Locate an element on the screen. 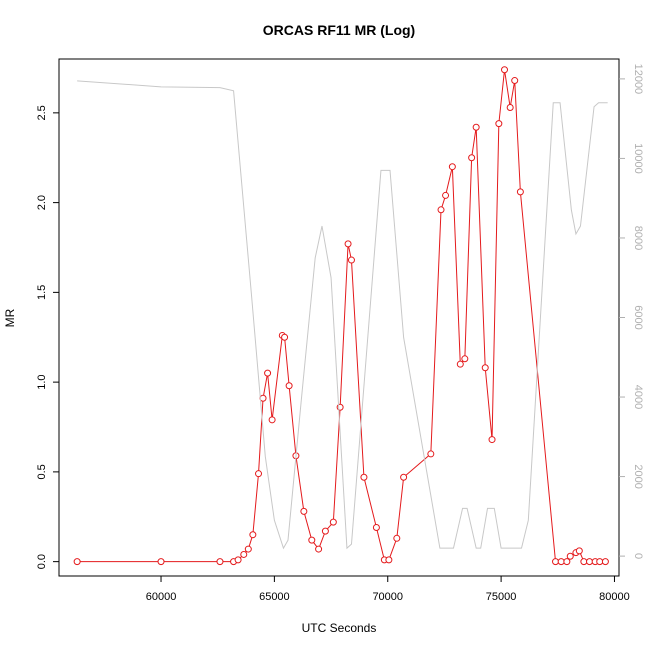  y-tick-label-5: 2.5 is located at coordinates (42, 112).